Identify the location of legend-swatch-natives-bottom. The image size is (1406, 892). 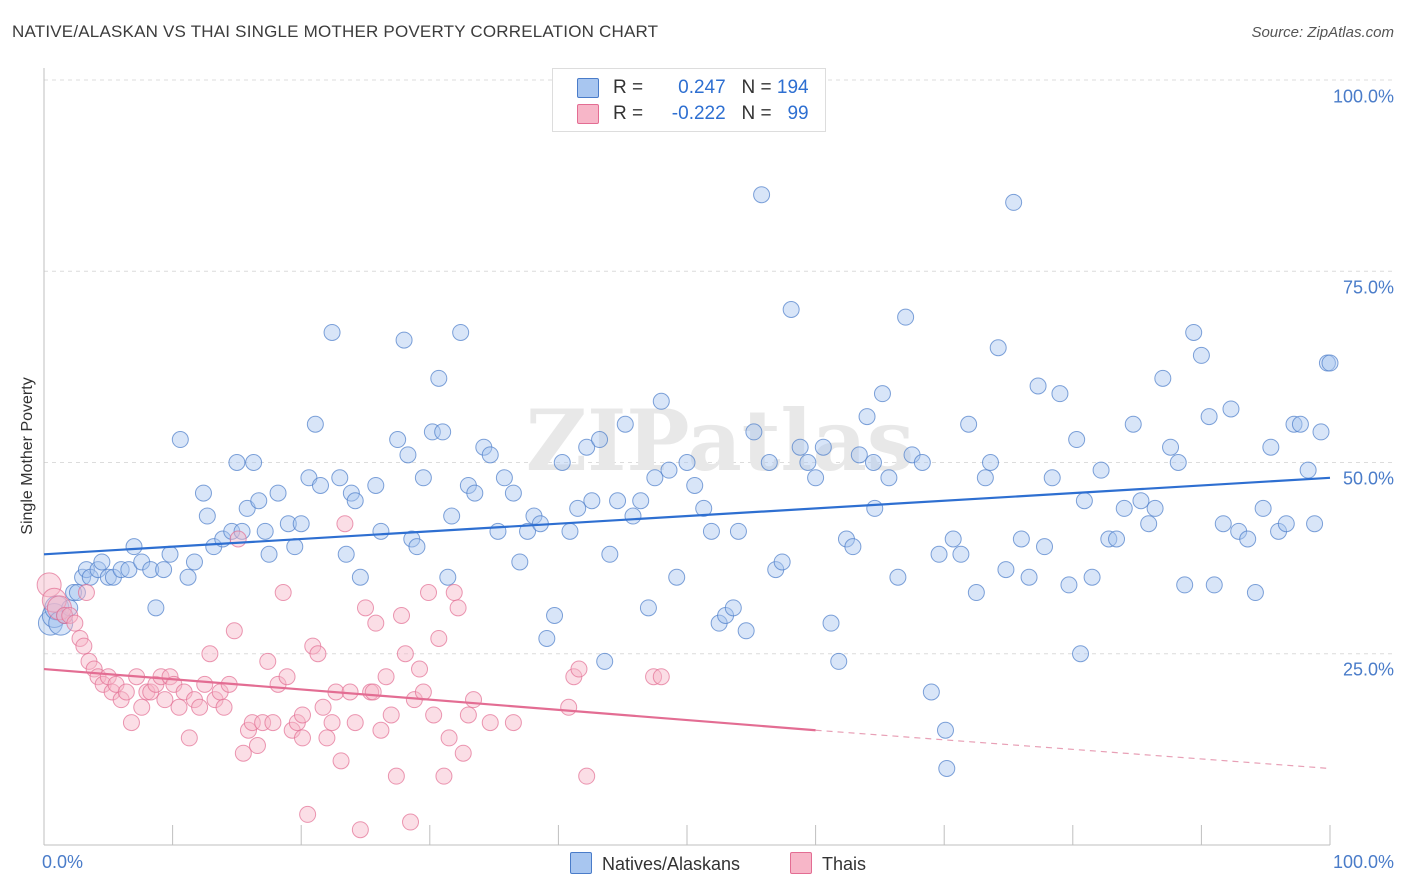
(581, 863).